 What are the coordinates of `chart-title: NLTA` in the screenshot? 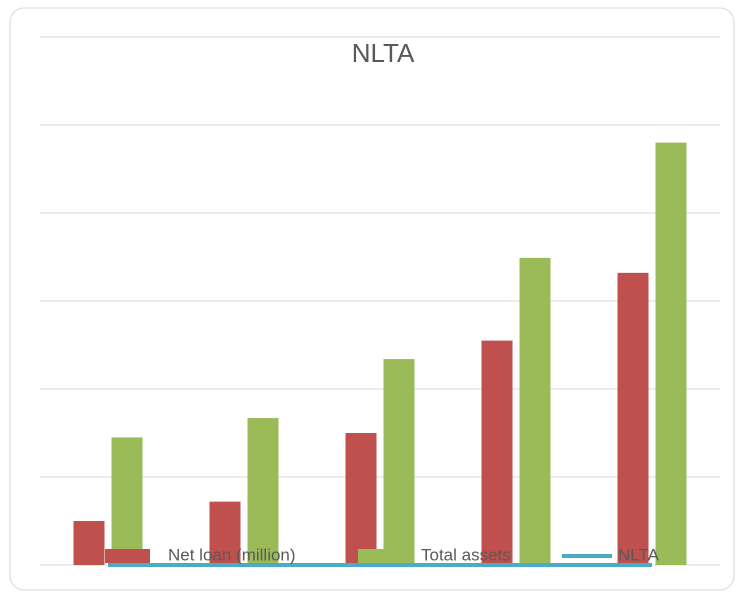 It's located at (383, 53).